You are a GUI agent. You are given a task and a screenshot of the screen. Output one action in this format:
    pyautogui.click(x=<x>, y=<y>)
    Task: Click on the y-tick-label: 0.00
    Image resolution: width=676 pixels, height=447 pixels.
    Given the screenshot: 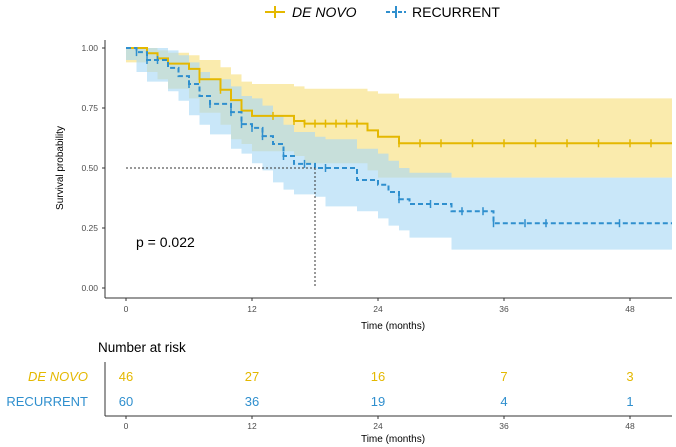 What is the action you would take?
    pyautogui.click(x=89, y=288)
    